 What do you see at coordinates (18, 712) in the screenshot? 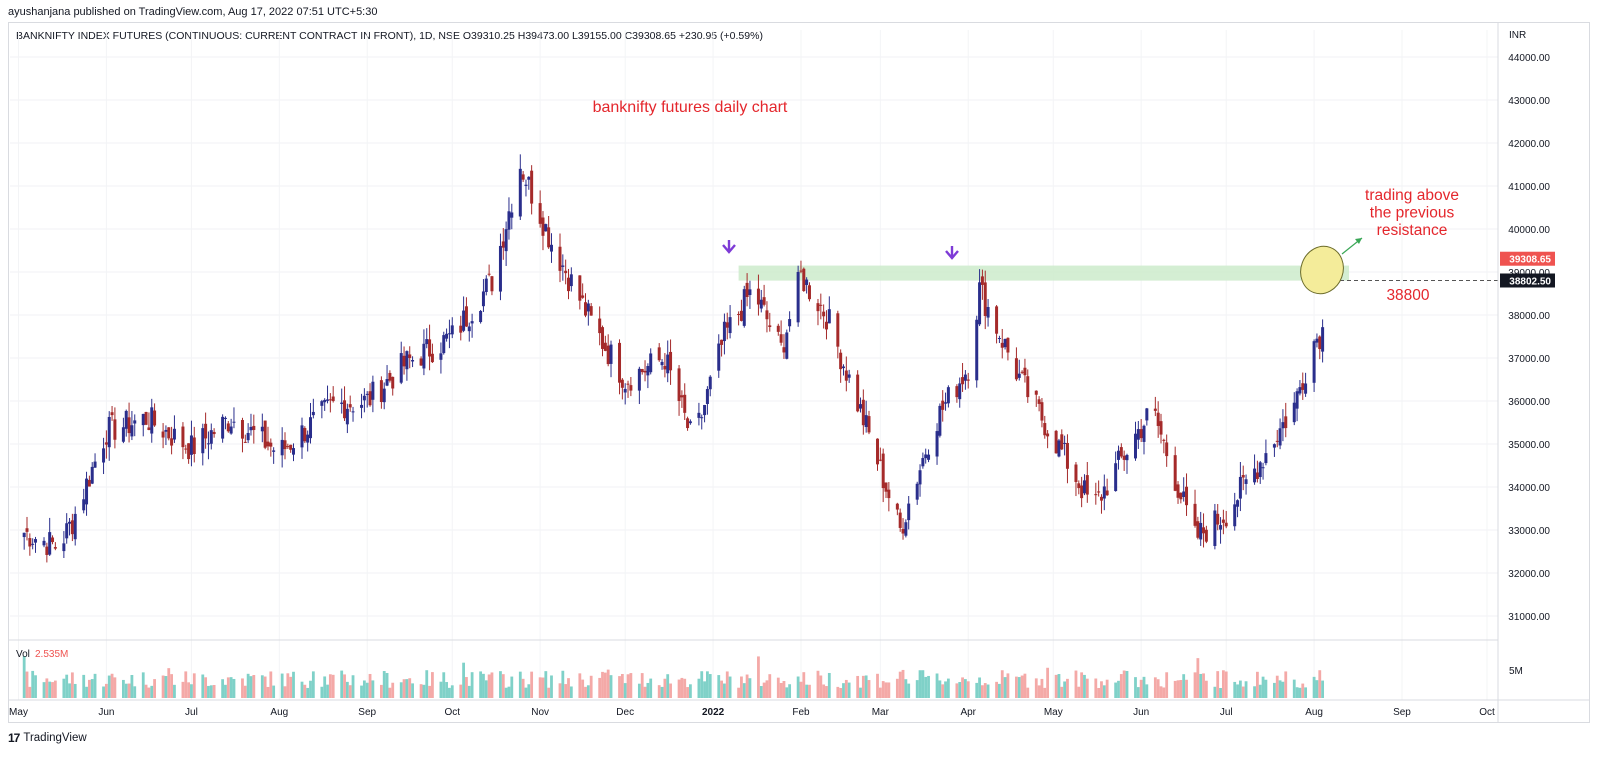
I see `time-tick-label: May` at bounding box center [18, 712].